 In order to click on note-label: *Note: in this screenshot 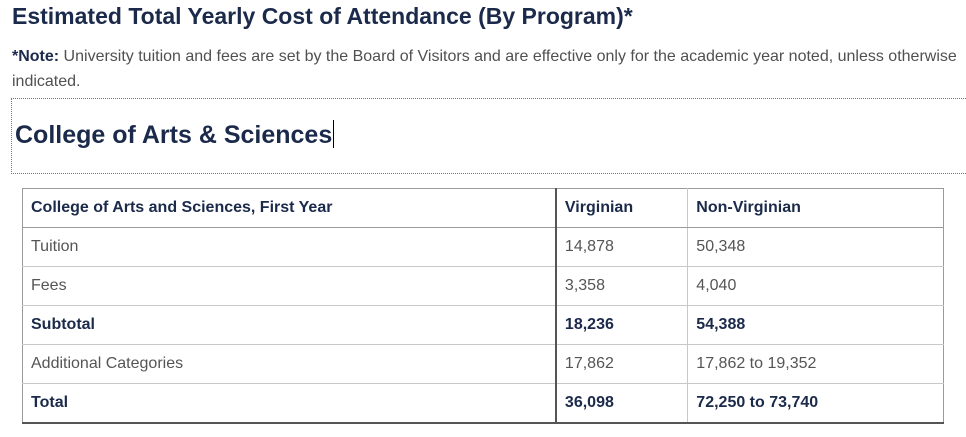, I will do `click(36, 56)`.